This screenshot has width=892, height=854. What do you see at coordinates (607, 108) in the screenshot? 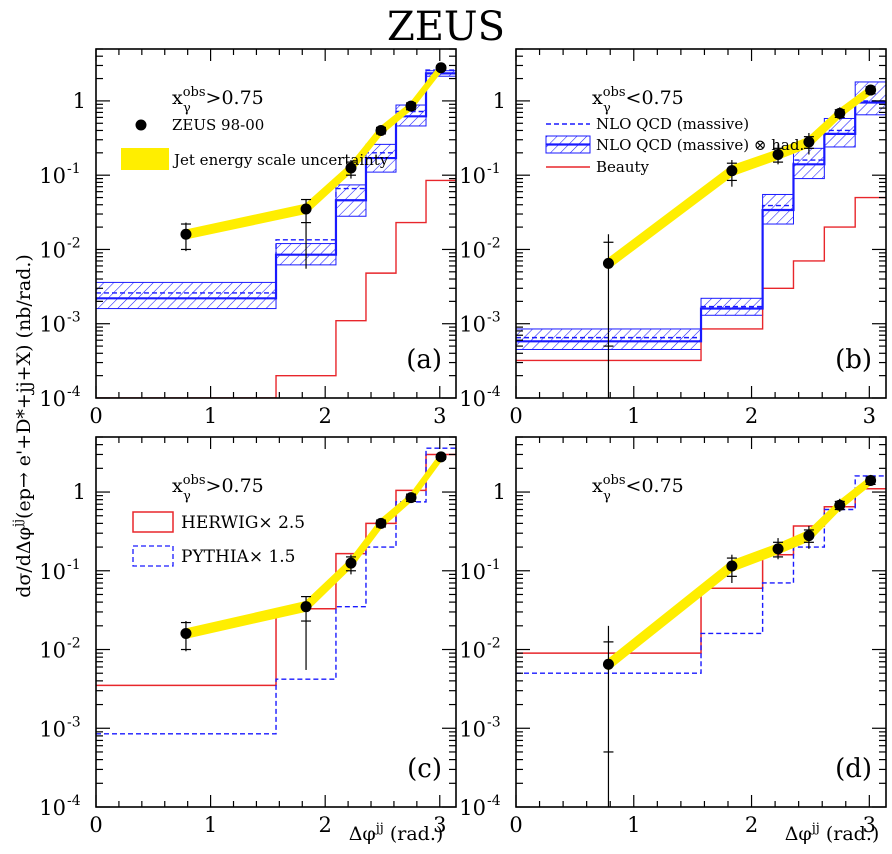
I see `cut-label-sub-b: γ` at bounding box center [607, 108].